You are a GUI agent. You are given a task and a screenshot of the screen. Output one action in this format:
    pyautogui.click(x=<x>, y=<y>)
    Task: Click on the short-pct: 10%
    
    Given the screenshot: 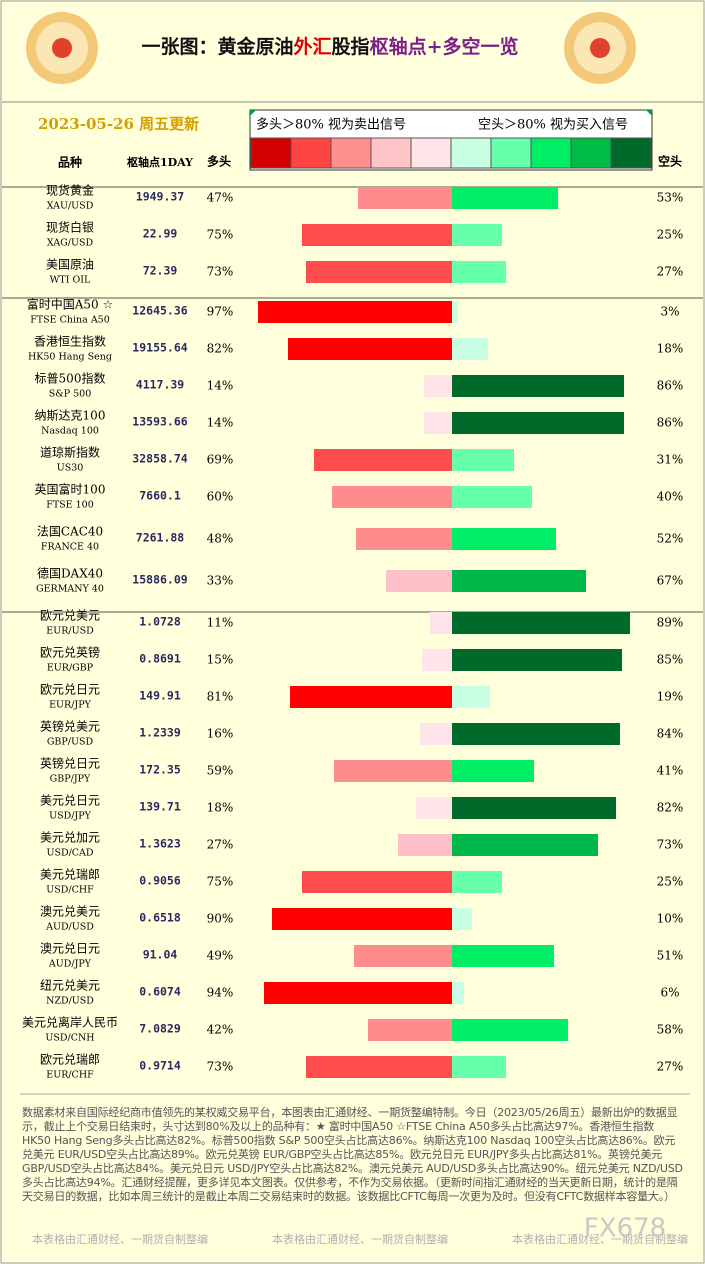 What is the action you would take?
    pyautogui.click(x=670, y=919)
    